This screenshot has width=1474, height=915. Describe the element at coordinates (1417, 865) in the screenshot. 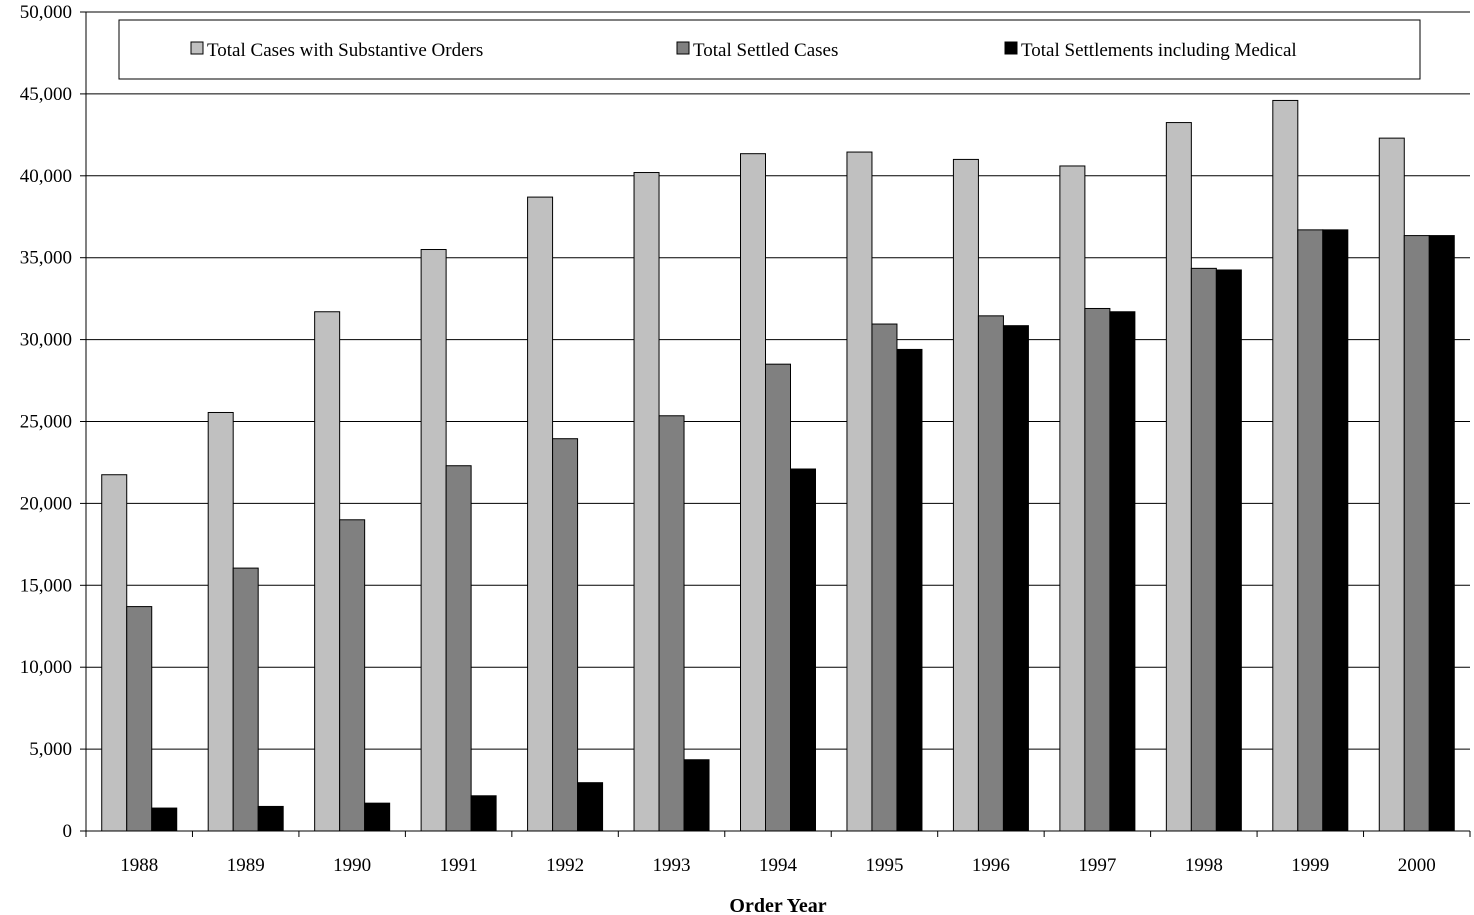

I see `x-tick-label: 2000` at that location.